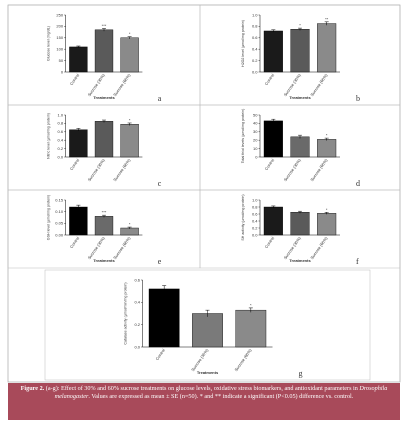 This screenshot has width=408, height=426. I want to click on panel-letter: c, so click(160, 183).